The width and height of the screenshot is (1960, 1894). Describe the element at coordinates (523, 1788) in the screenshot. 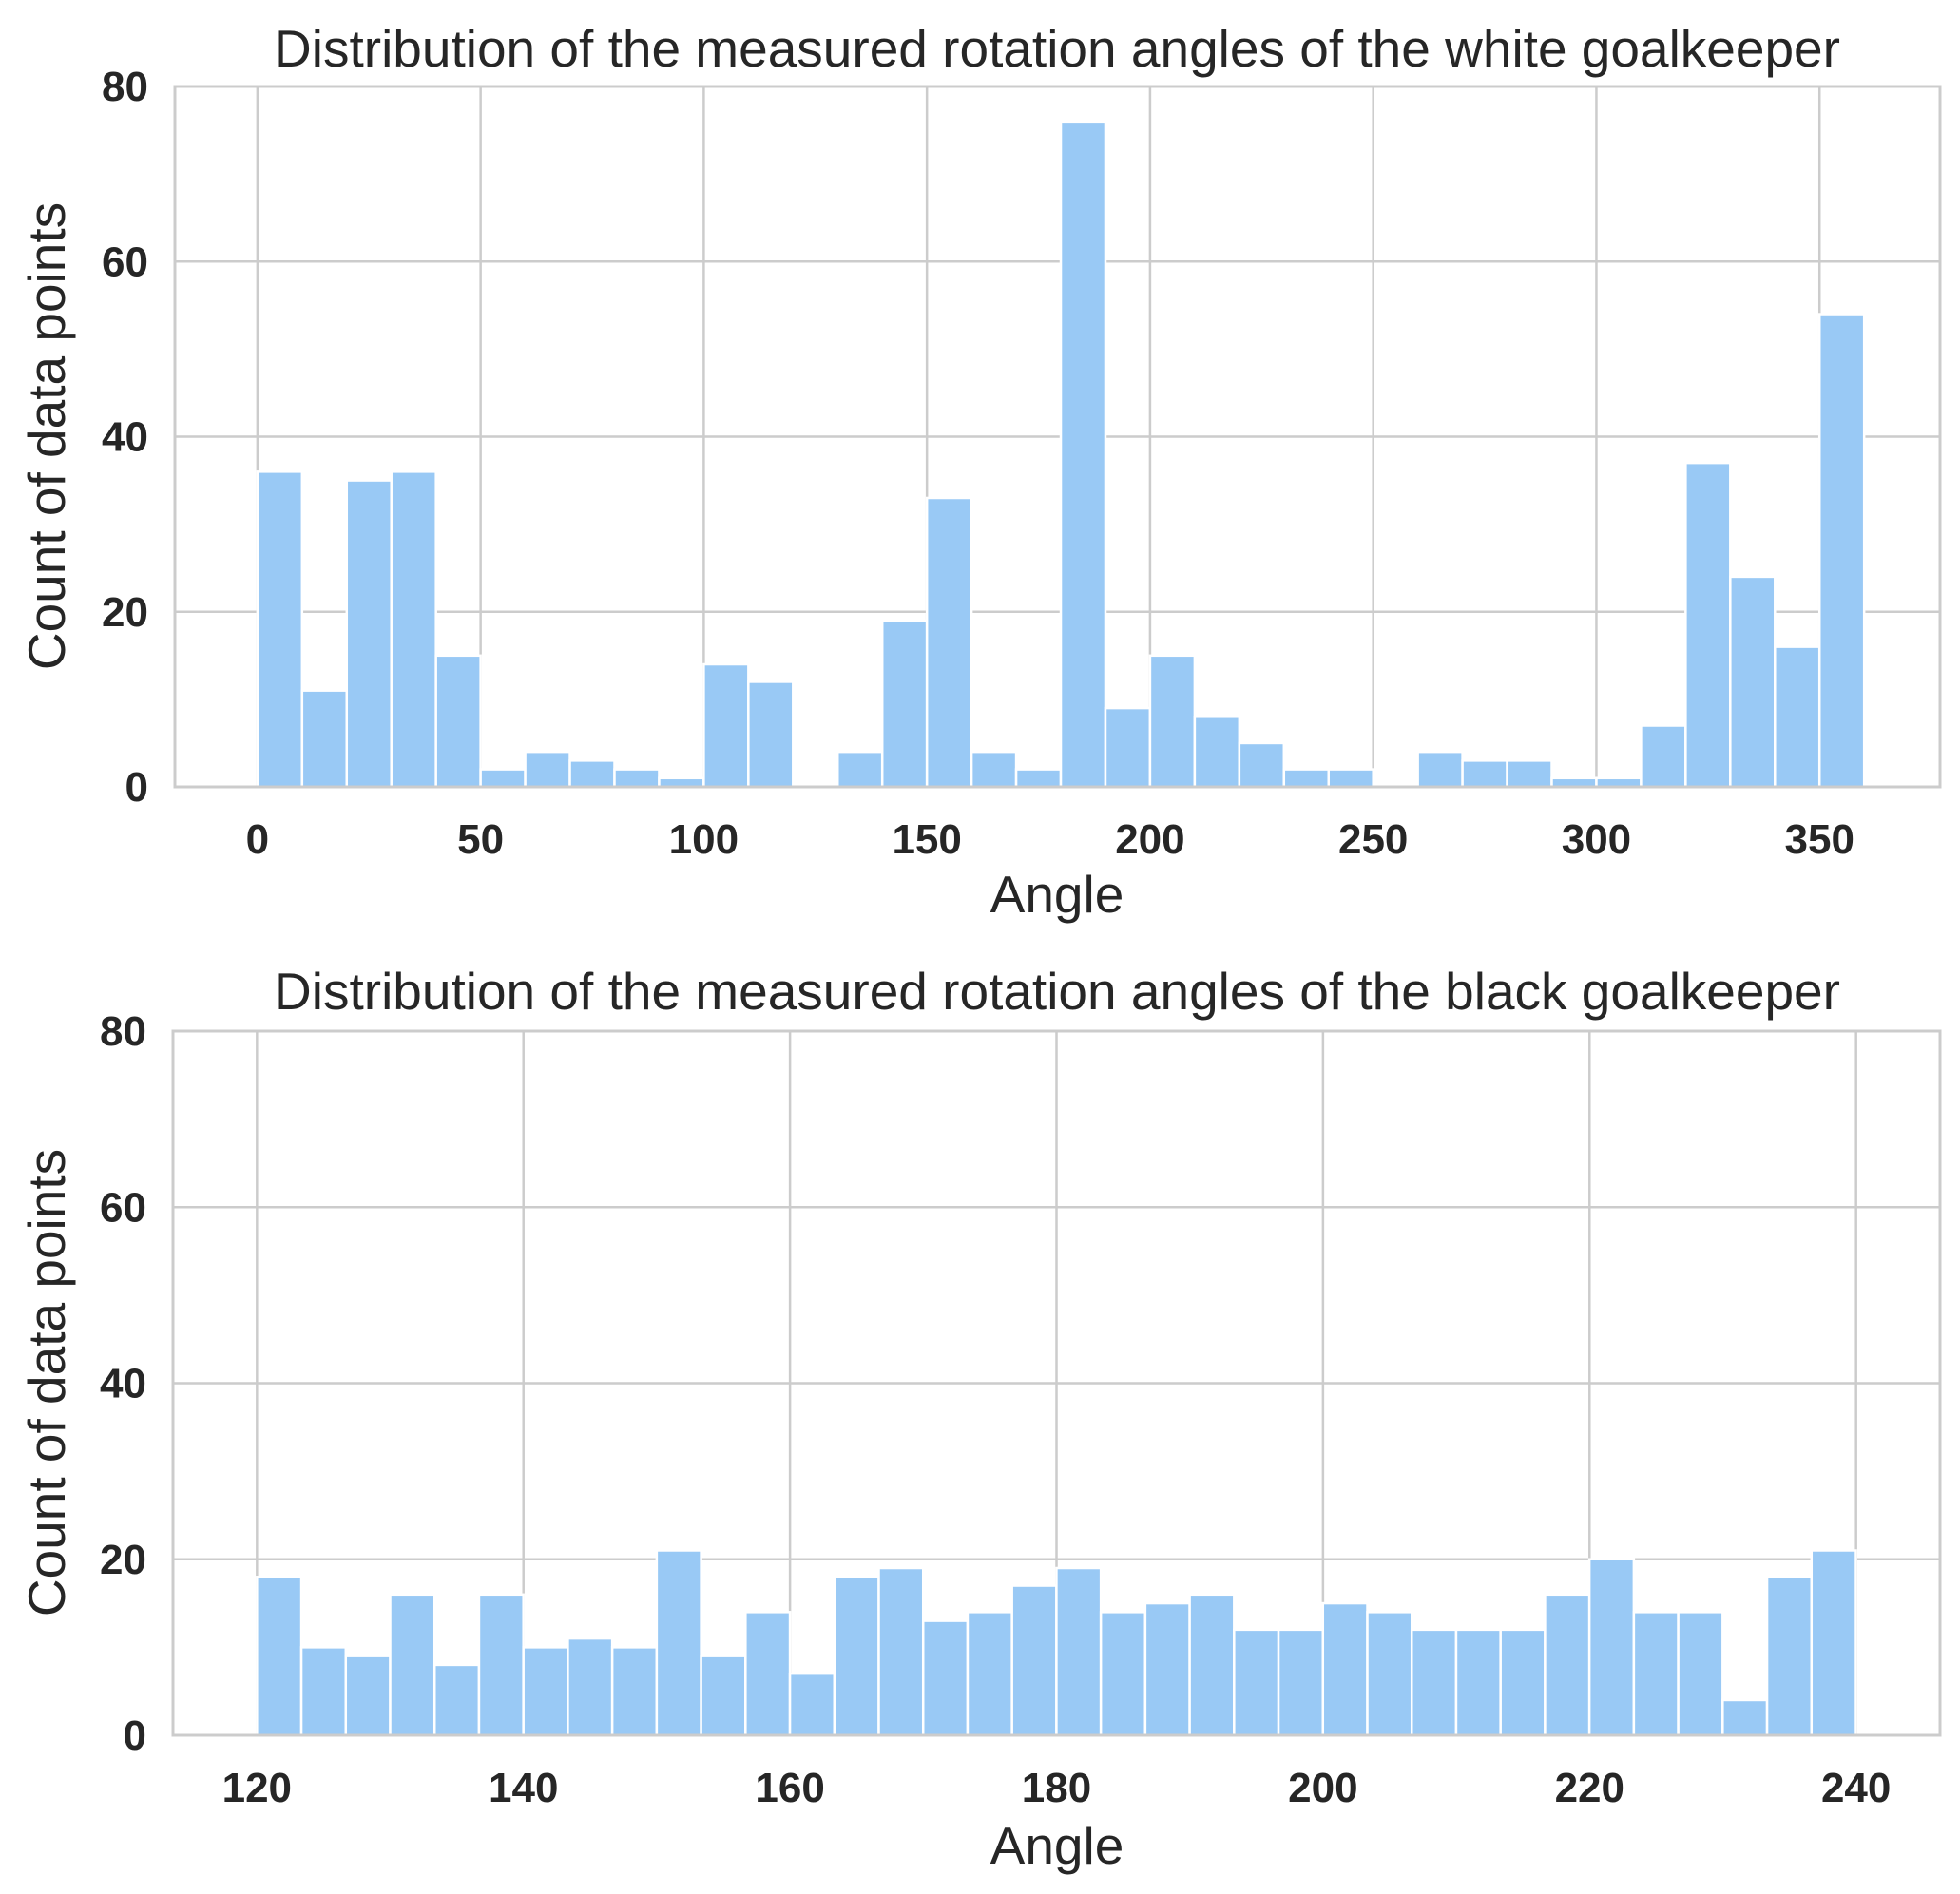

I see `x-tick-label: 140` at that location.